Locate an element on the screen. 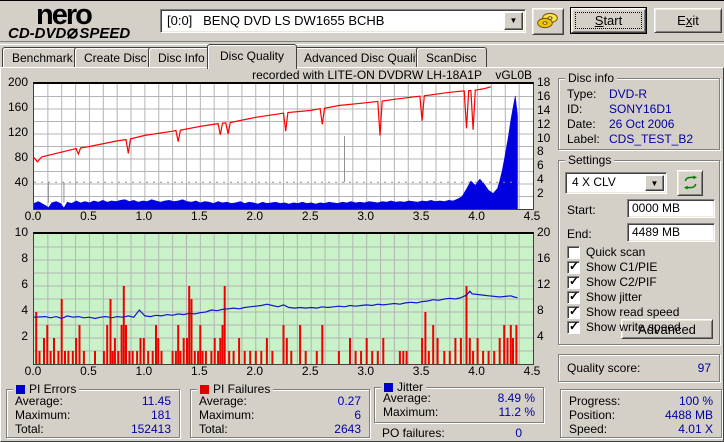 The width and height of the screenshot is (724, 442). jitter-legend: Jitter is located at coordinates (404, 387).